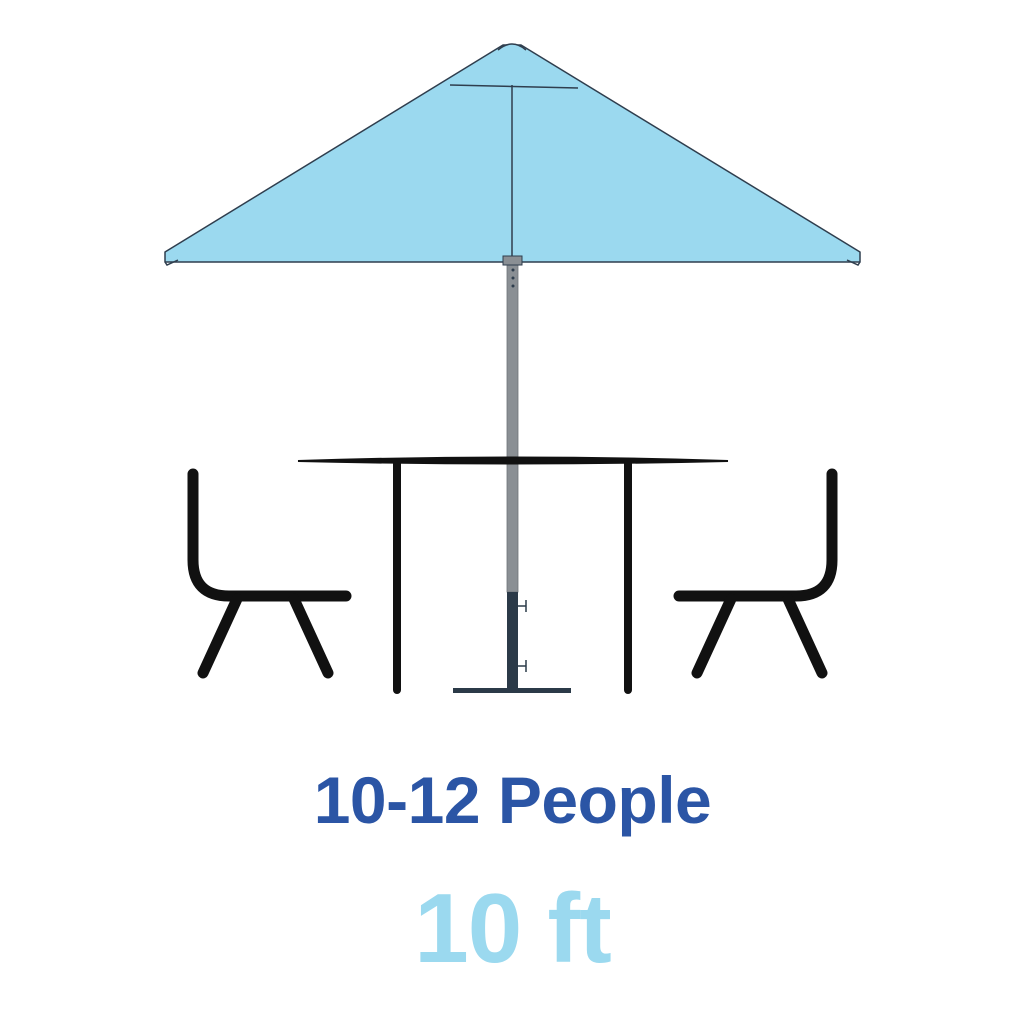 The height and width of the screenshot is (1025, 1025). Describe the element at coordinates (514, 86) in the screenshot. I see `umbrella-vent-line` at that location.